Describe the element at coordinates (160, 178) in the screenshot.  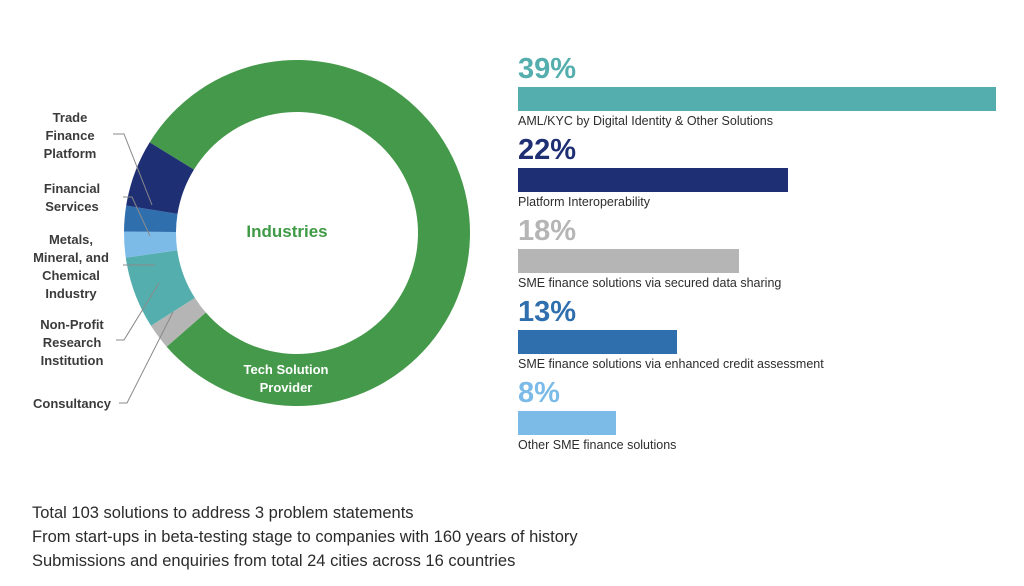
I see `donut-slice-consultancy` at that location.